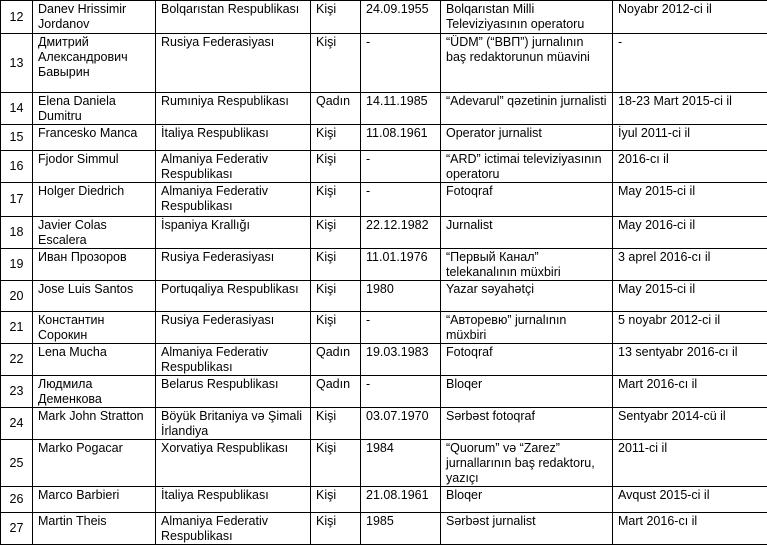  What do you see at coordinates (233, 109) in the screenshot?
I see `country: Rumıniya Respublikası` at bounding box center [233, 109].